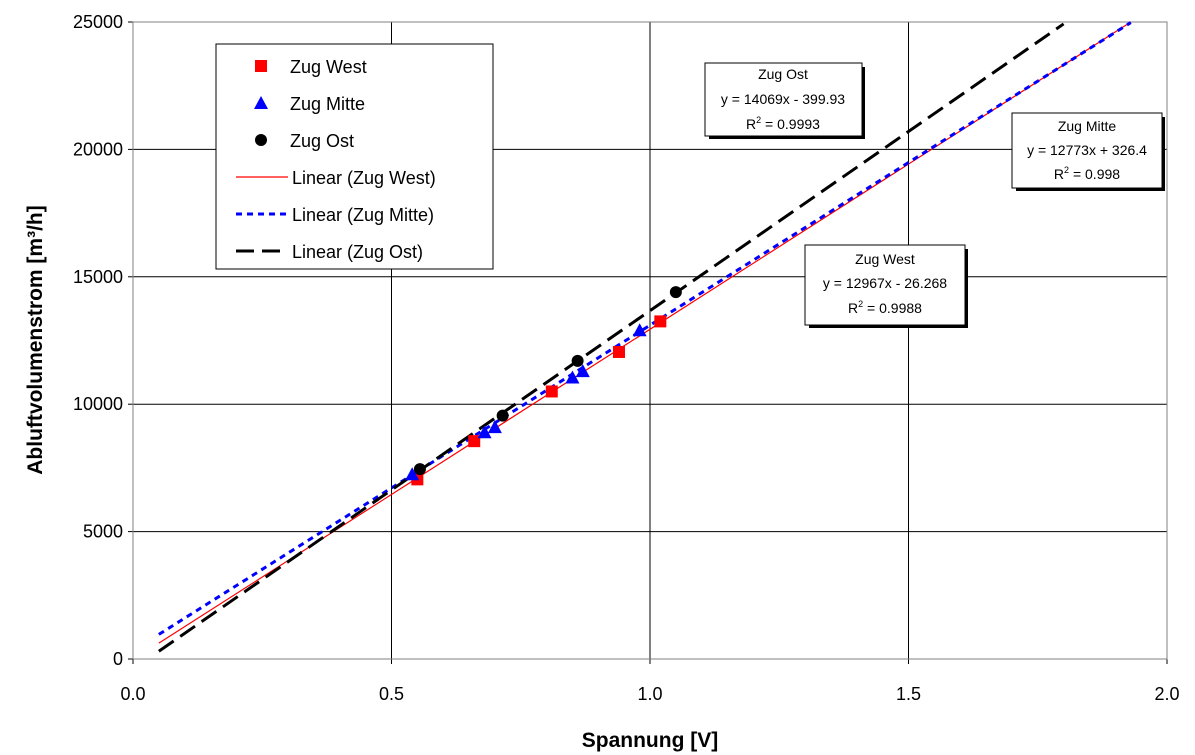 The width and height of the screenshot is (1195, 755). Describe the element at coordinates (357, 252) in the screenshot. I see `legend-label: Linear (Zug Ost)` at that location.